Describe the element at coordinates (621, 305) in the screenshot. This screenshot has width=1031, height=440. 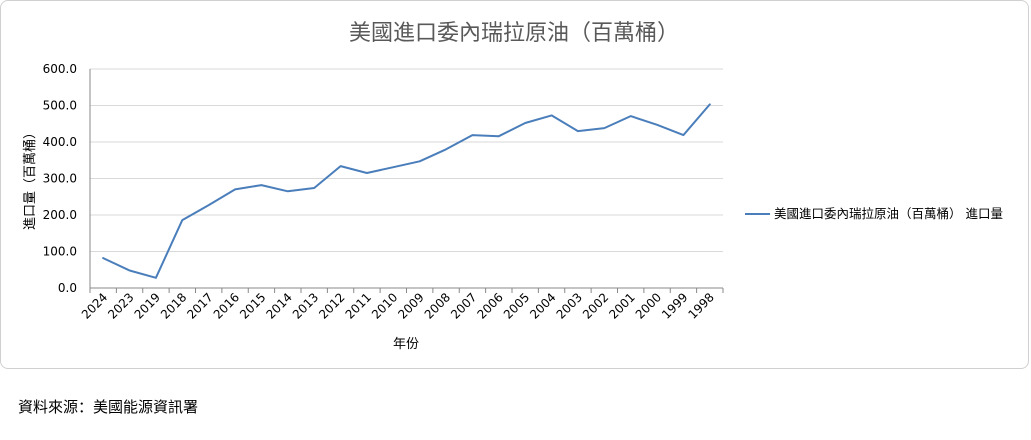
I see `x-tick-label: 2001` at that location.